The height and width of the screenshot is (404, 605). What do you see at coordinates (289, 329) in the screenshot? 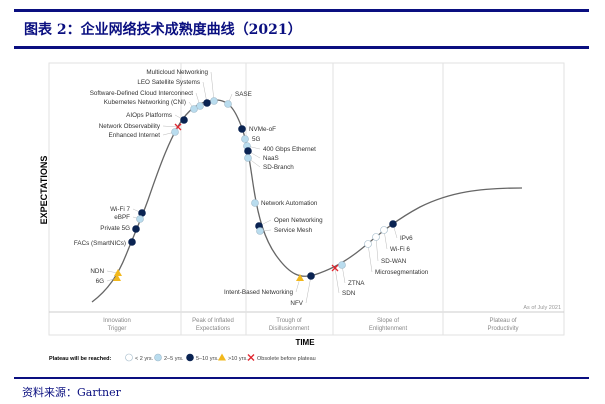
I see `phase-label: Disillusionment` at bounding box center [289, 329].